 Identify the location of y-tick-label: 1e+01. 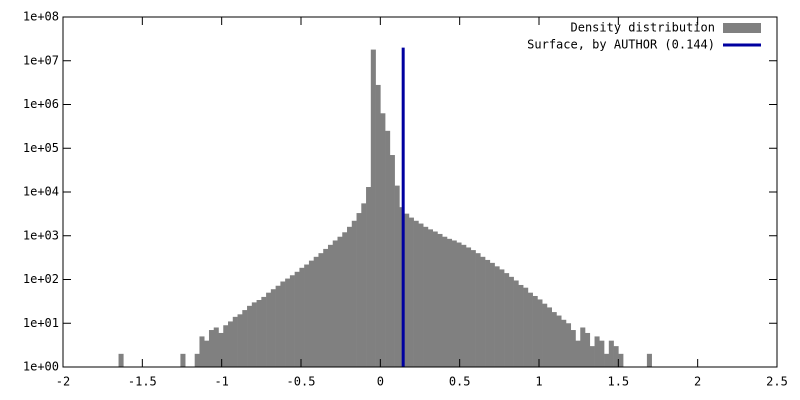
(41, 323).